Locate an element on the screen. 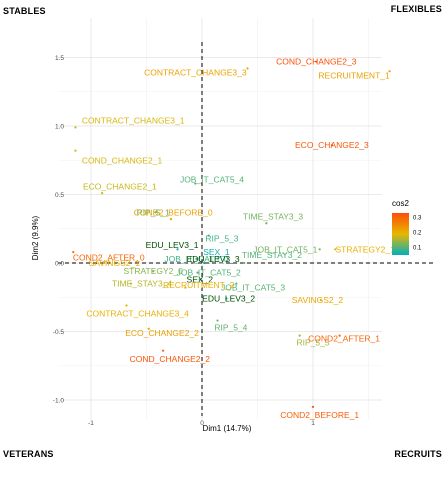  point-label: JOB_IT_CAT5_0 is located at coordinates (196, 259).